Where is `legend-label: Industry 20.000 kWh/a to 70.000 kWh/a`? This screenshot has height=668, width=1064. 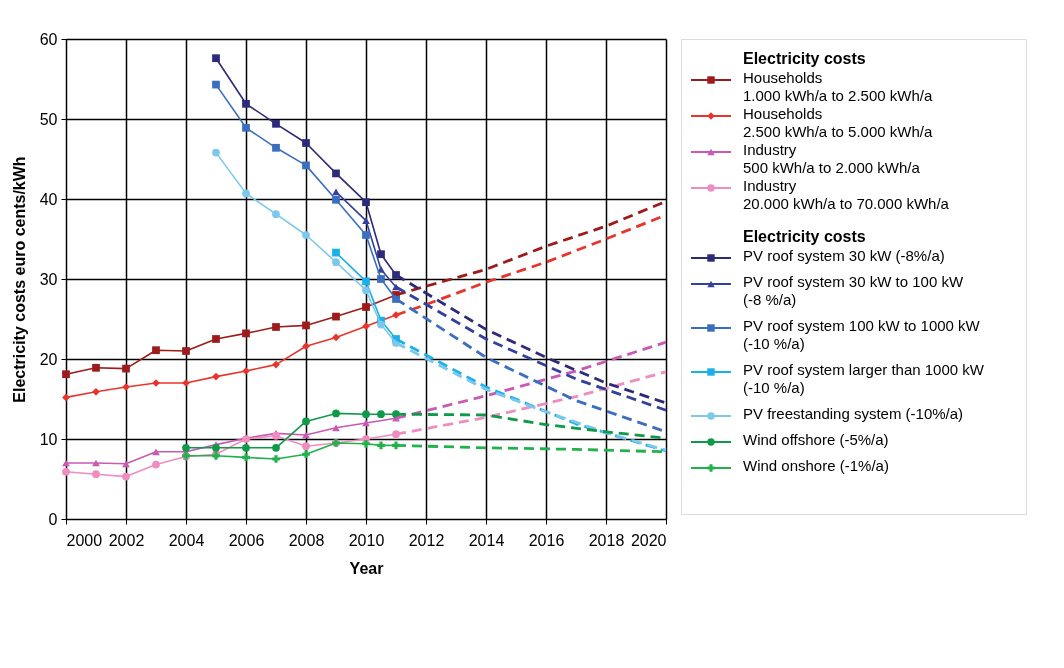
legend-label: Industry 20.000 kWh/a to 70.000 kWh/a is located at coordinates (846, 194).